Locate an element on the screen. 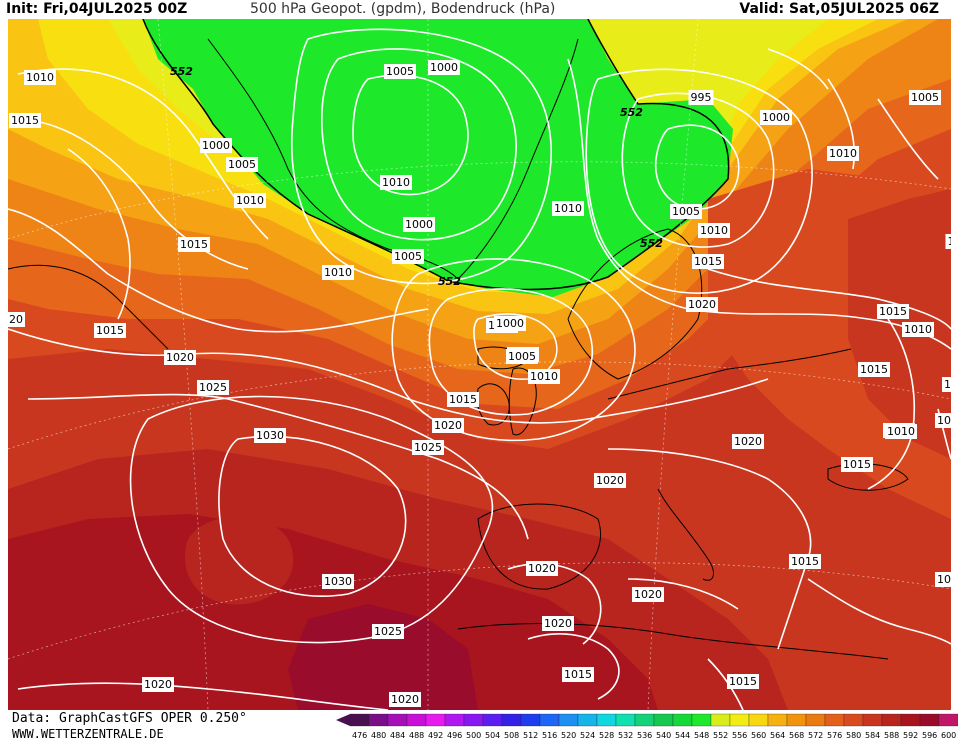  legend-level-label: 532 is located at coordinates (625, 735).